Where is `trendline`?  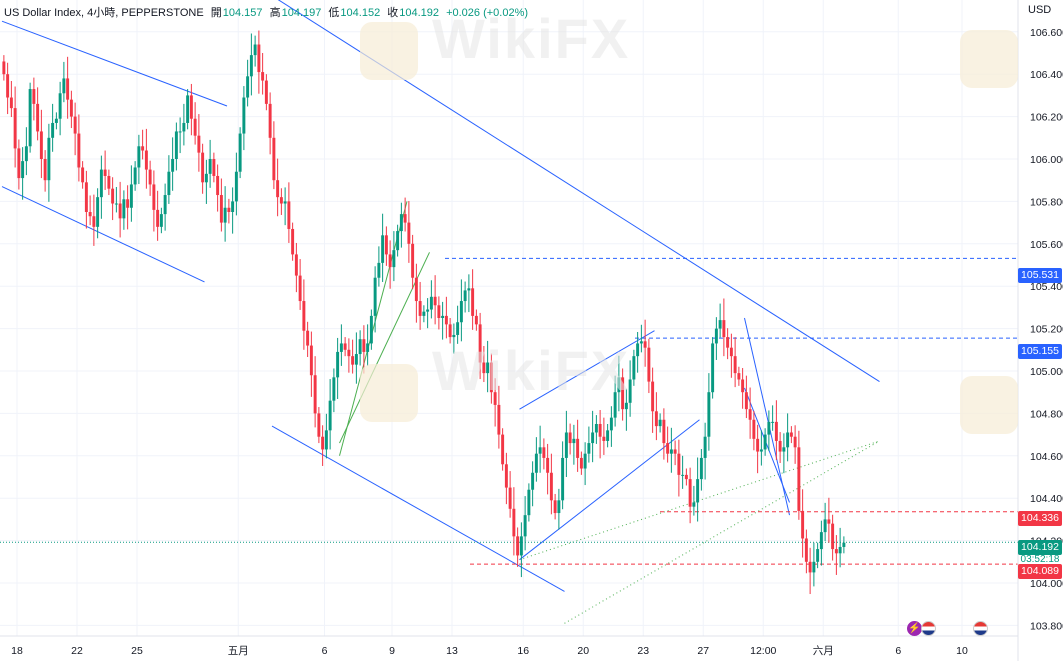 trendline is located at coordinates (373, 328).